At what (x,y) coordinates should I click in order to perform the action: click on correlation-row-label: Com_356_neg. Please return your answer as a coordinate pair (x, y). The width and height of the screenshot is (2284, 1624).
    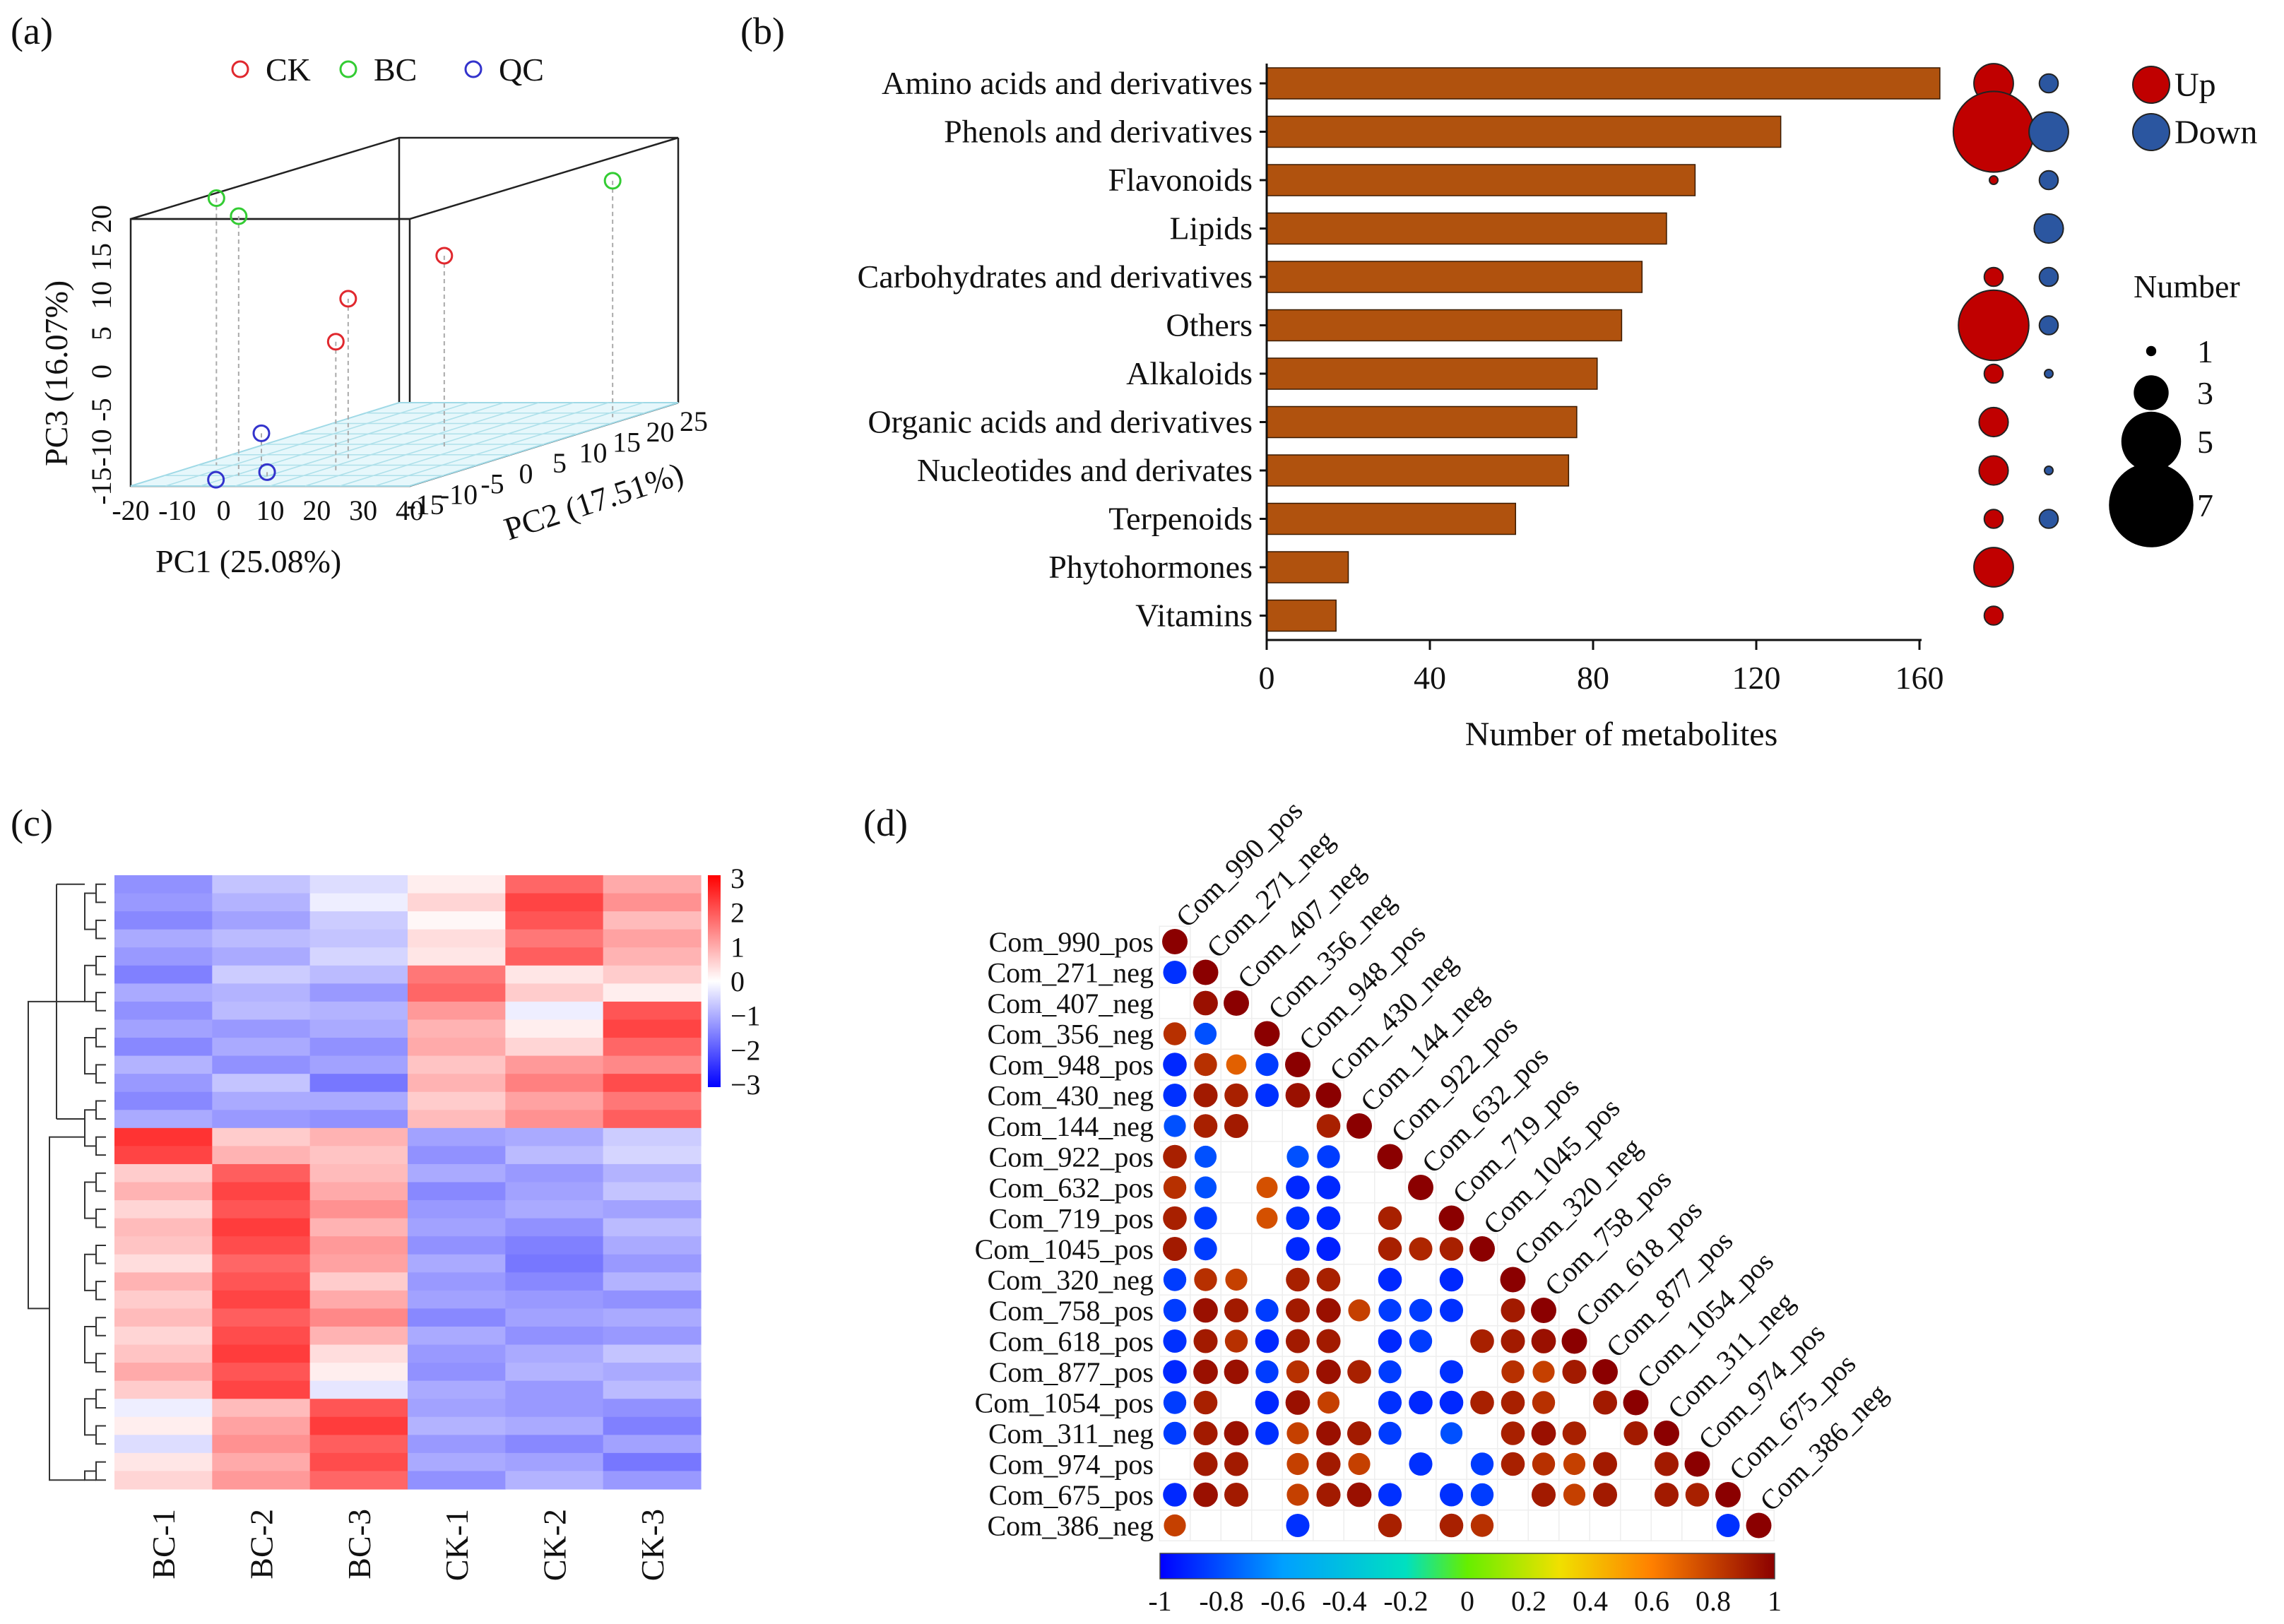
    Looking at the image, I should click on (1070, 1034).